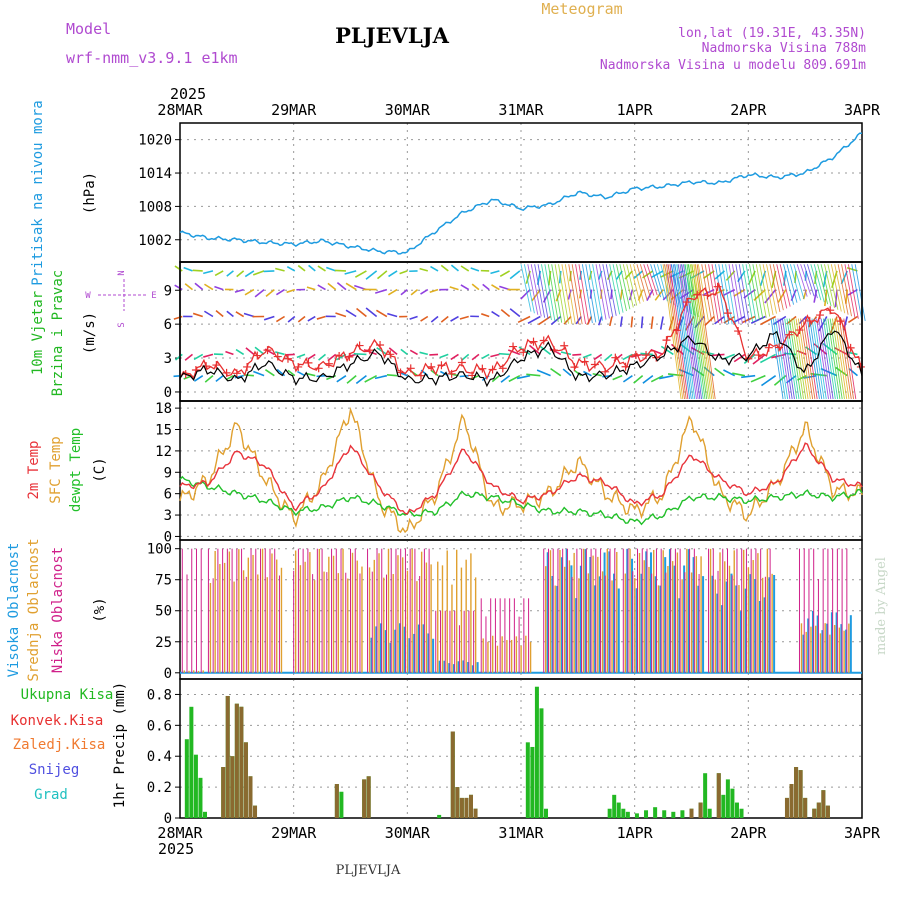  Describe the element at coordinates (159, 757) in the screenshot. I see `y-tick-label: 0.4` at that location.